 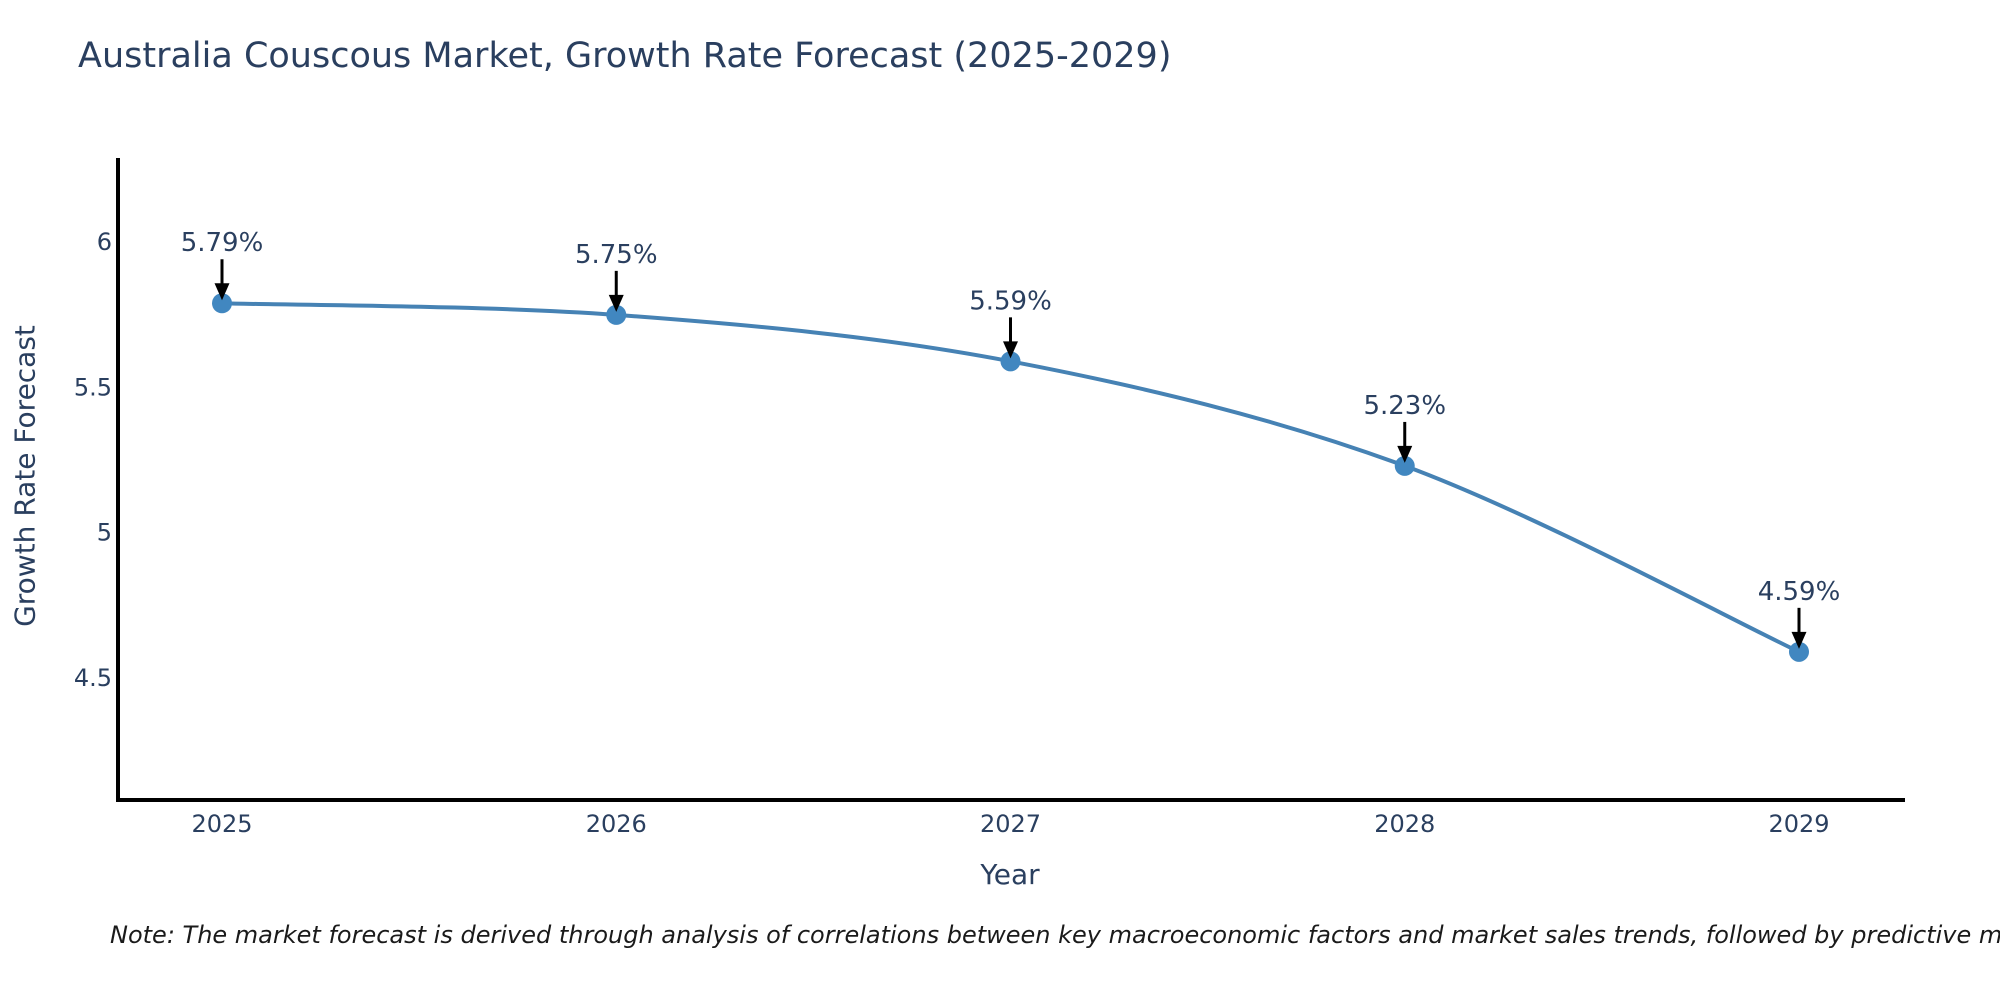 I want to click on x-tick-label: 2028, so click(x=1404, y=824).